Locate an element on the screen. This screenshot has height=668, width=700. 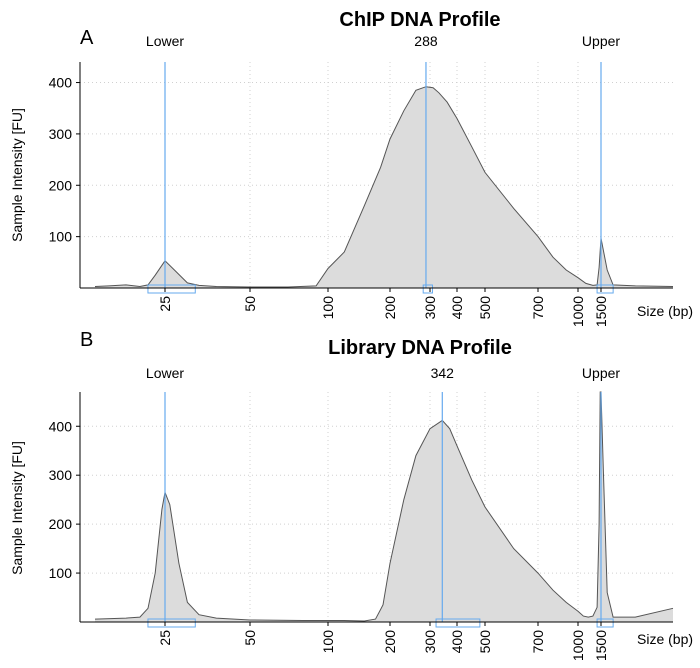
panel-label: B is located at coordinates (86, 340).